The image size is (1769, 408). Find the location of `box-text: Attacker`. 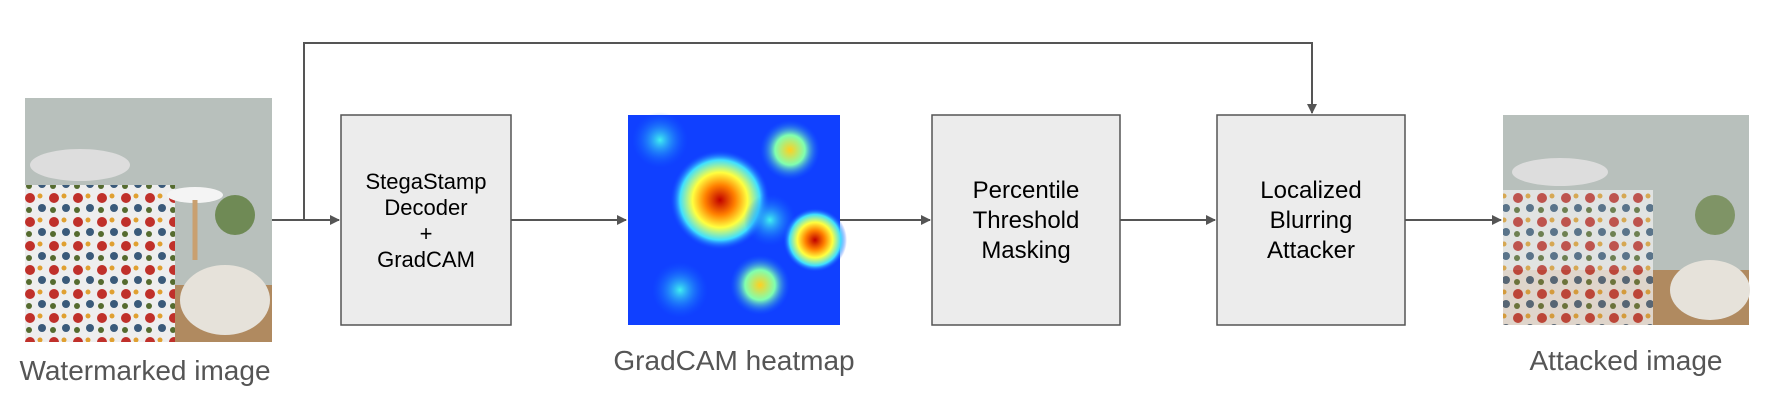

box-text: Attacker is located at coordinates (1311, 250).